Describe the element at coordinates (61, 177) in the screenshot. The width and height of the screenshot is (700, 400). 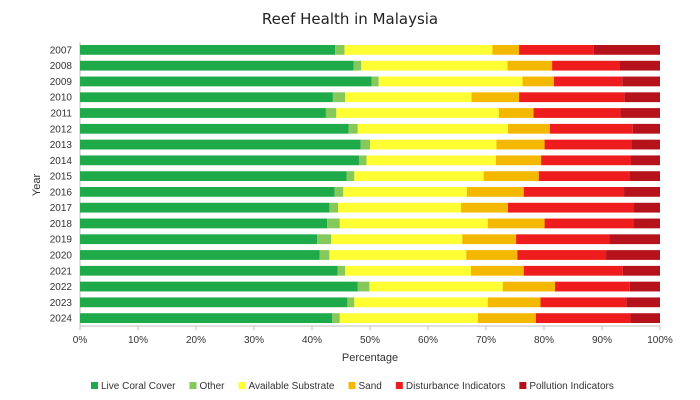
I see `y-tick-label: 2015` at that location.